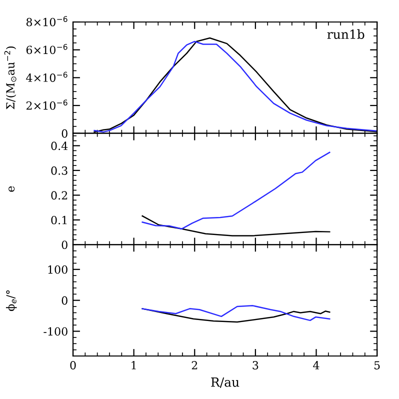 This screenshot has width=399, height=399. I want to click on y-tick-label: 0.2, so click(59, 195).